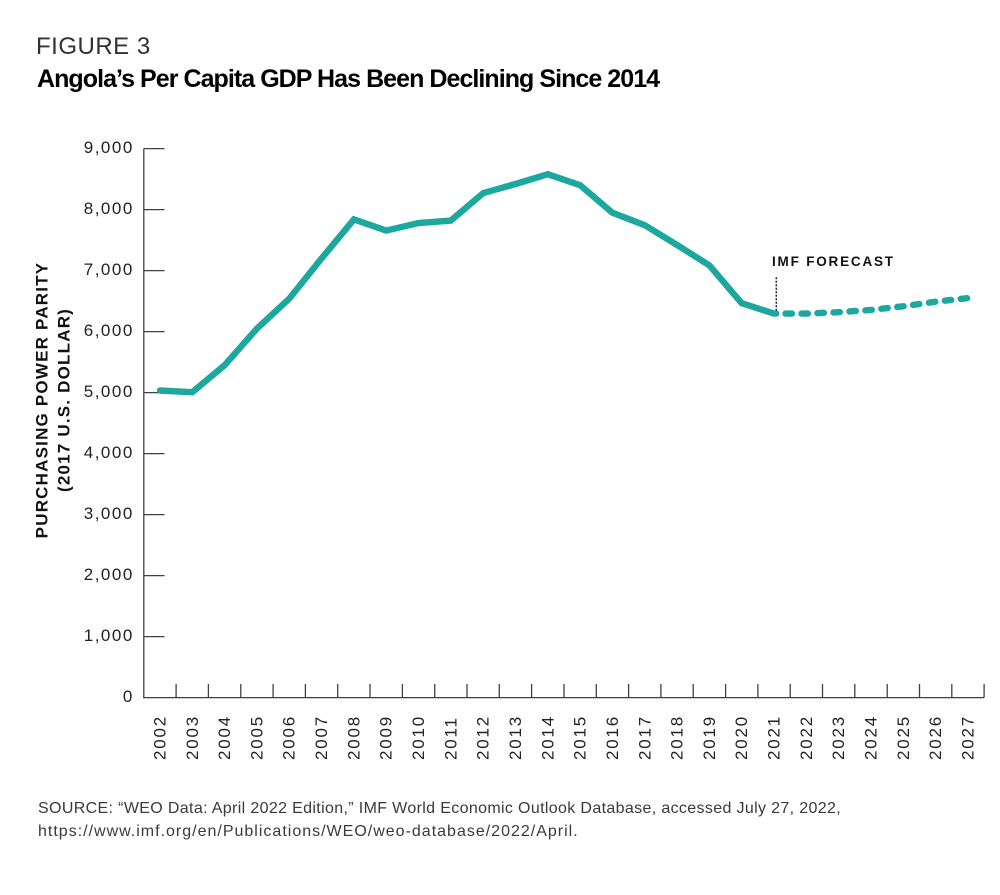  I want to click on svg-text: 9,000, so click(109, 147).